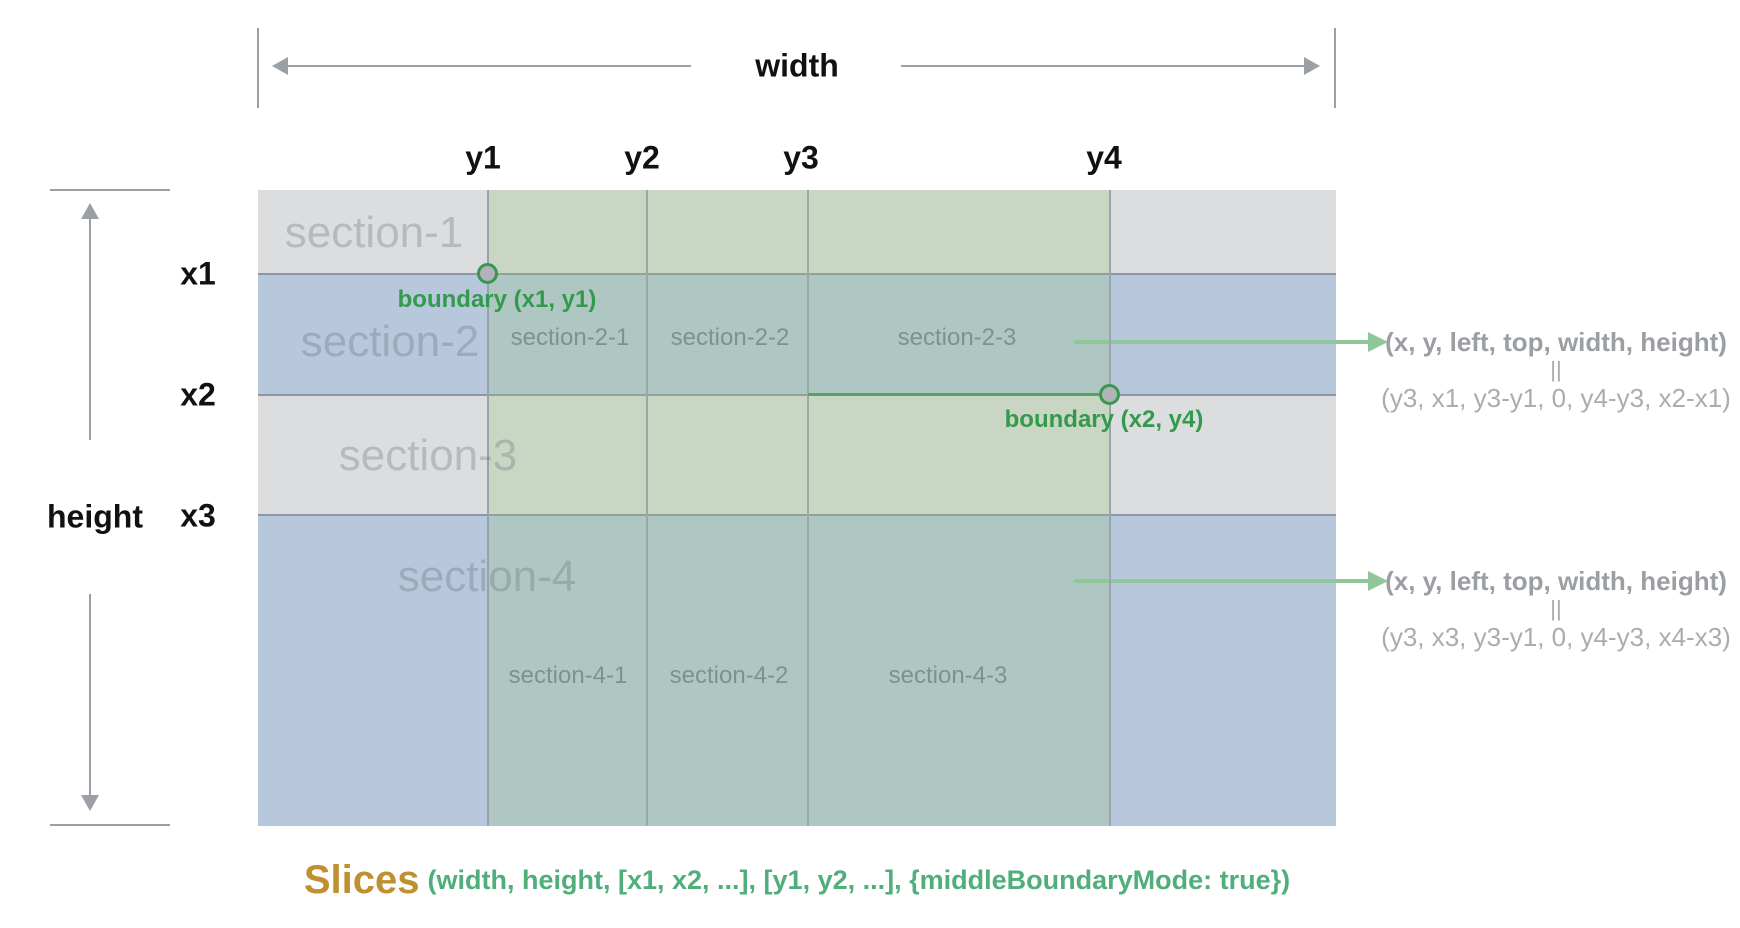  What do you see at coordinates (90, 328) in the screenshot?
I see `height-arrow-line-top` at bounding box center [90, 328].